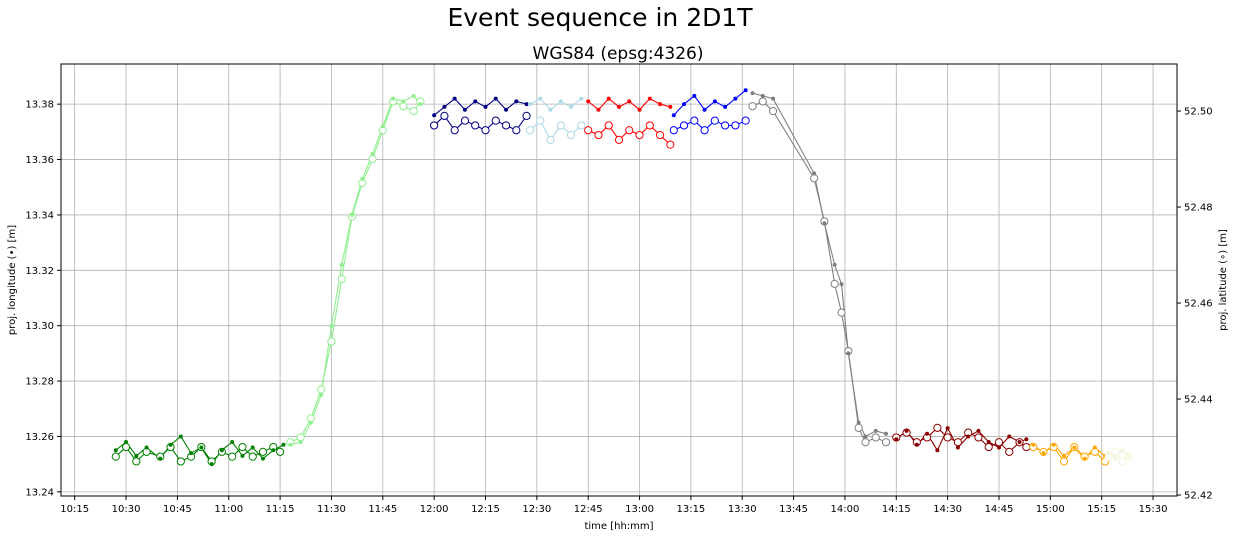 This screenshot has height=537, width=1237. What do you see at coordinates (1101, 509) in the screenshot?
I see `x-tick-label: 15:15` at bounding box center [1101, 509].